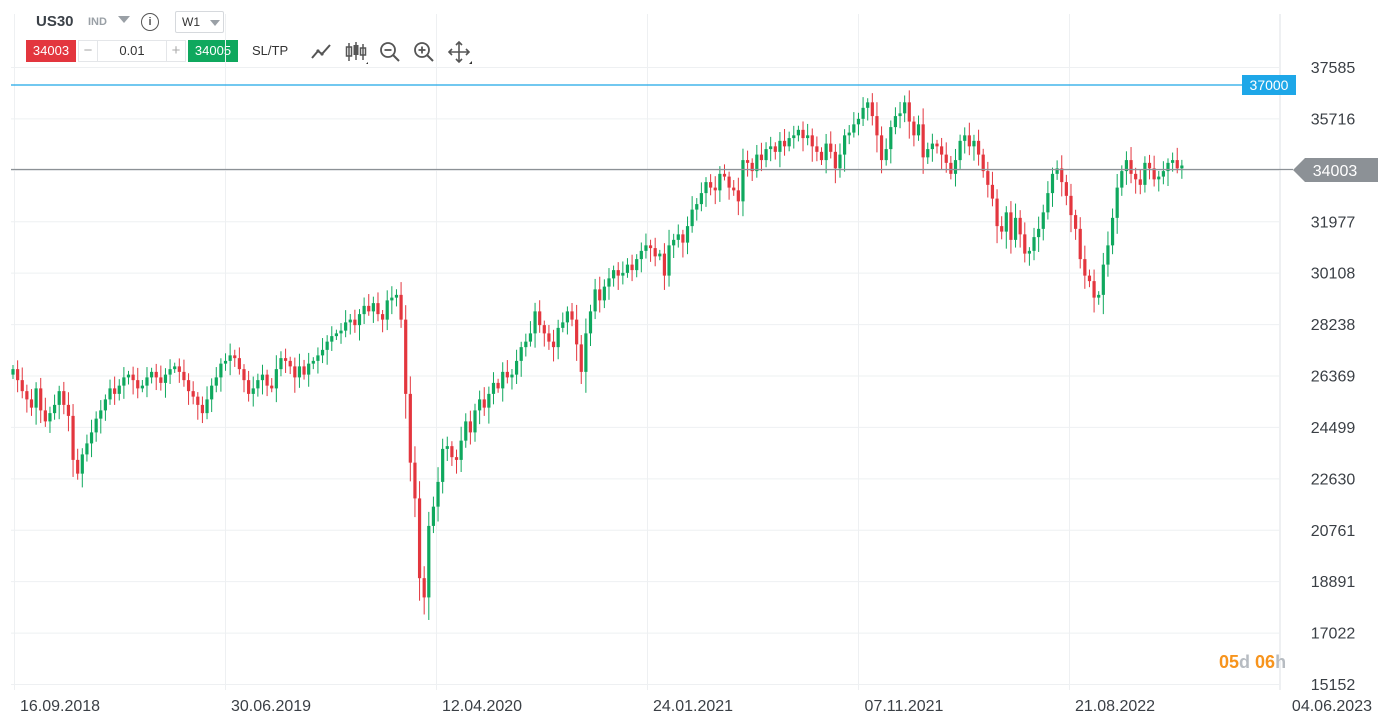  I want to click on price-tags: 37000 34003, so click(1310, 128).